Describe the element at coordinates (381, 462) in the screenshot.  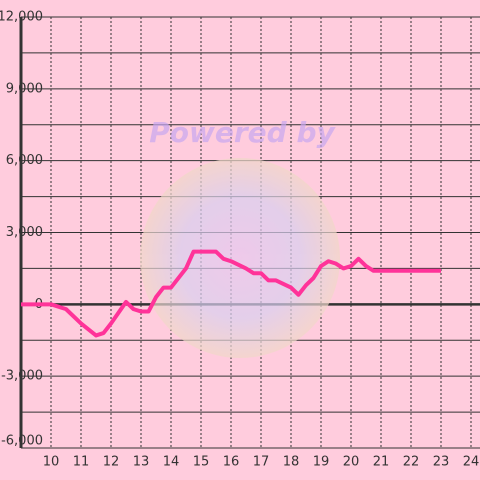
I see `x-tick-label: 21` at that location.